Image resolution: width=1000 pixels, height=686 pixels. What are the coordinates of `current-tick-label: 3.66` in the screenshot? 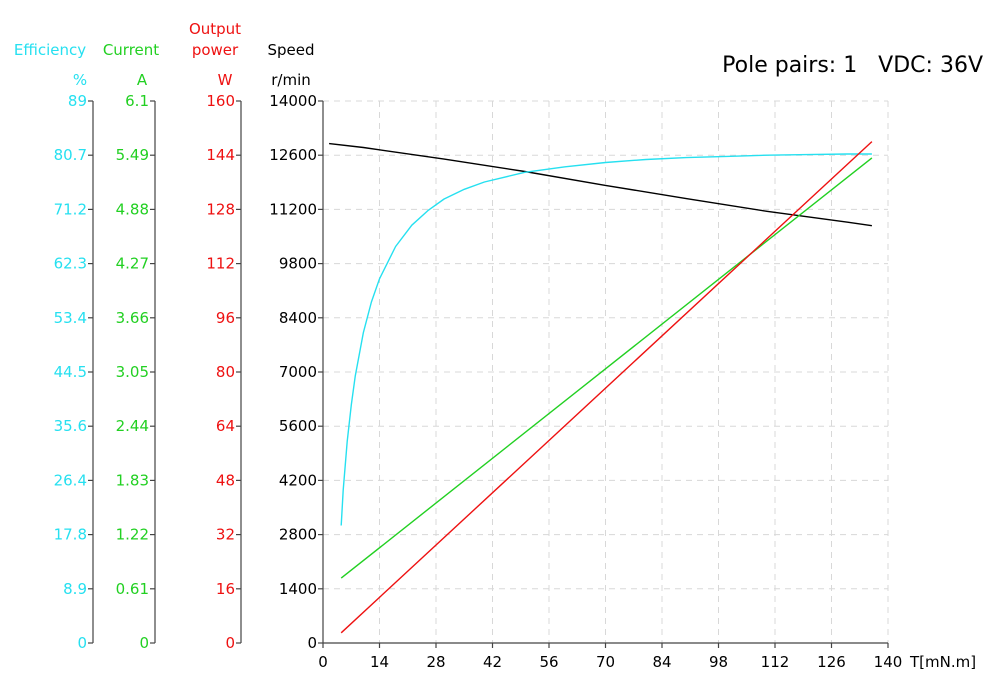 It's located at (132, 318).